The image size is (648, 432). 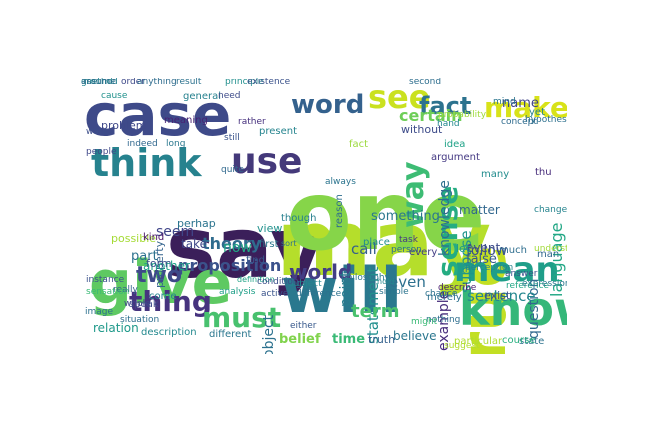 What do you see at coordinates (302, 284) in the screenshot?
I see `cloud-word: regard` at bounding box center [302, 284].